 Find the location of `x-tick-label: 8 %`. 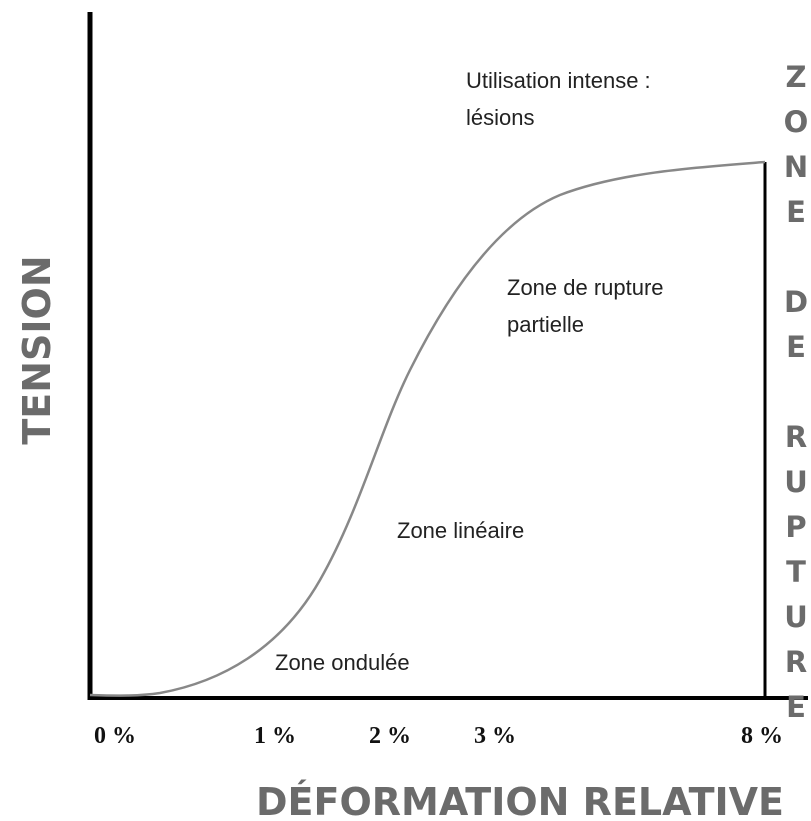

x-tick-label: 8 % is located at coordinates (762, 736).